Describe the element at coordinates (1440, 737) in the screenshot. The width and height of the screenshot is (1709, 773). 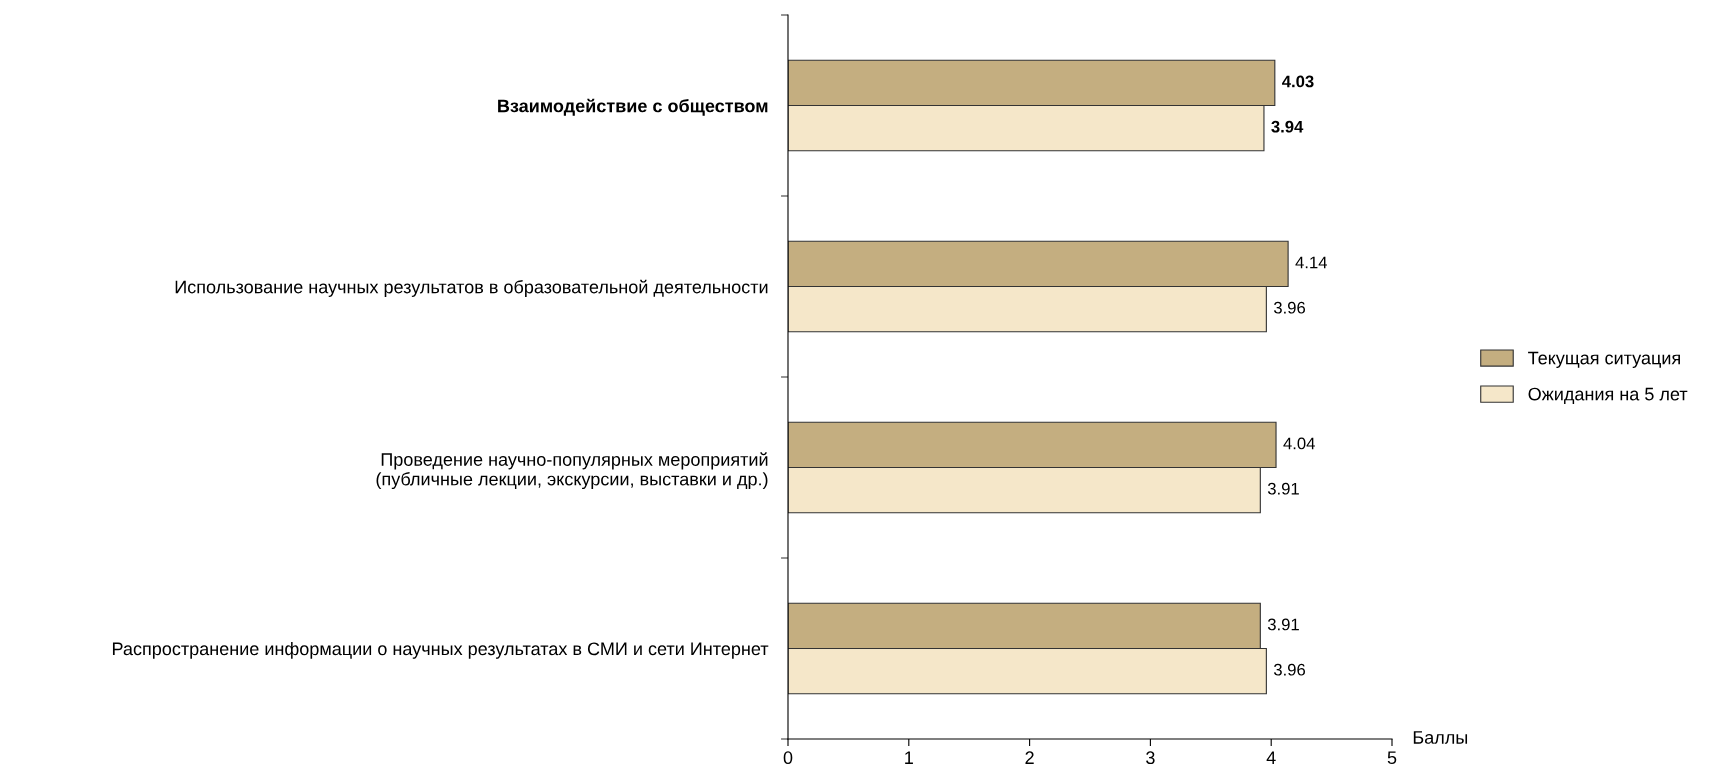
I see `x-axis-title: Баллы` at that location.